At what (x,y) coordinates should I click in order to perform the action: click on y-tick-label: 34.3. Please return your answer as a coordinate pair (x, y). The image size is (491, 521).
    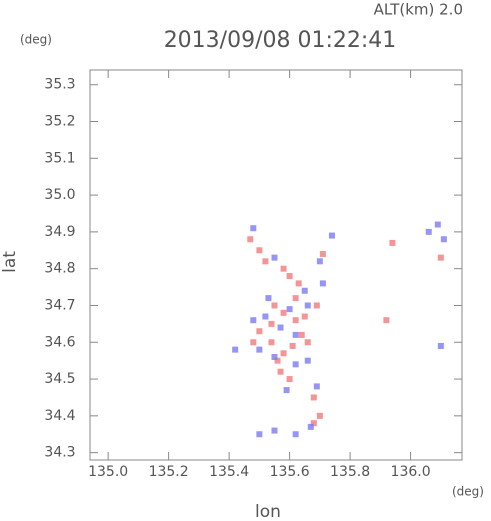
    Looking at the image, I should click on (59, 453).